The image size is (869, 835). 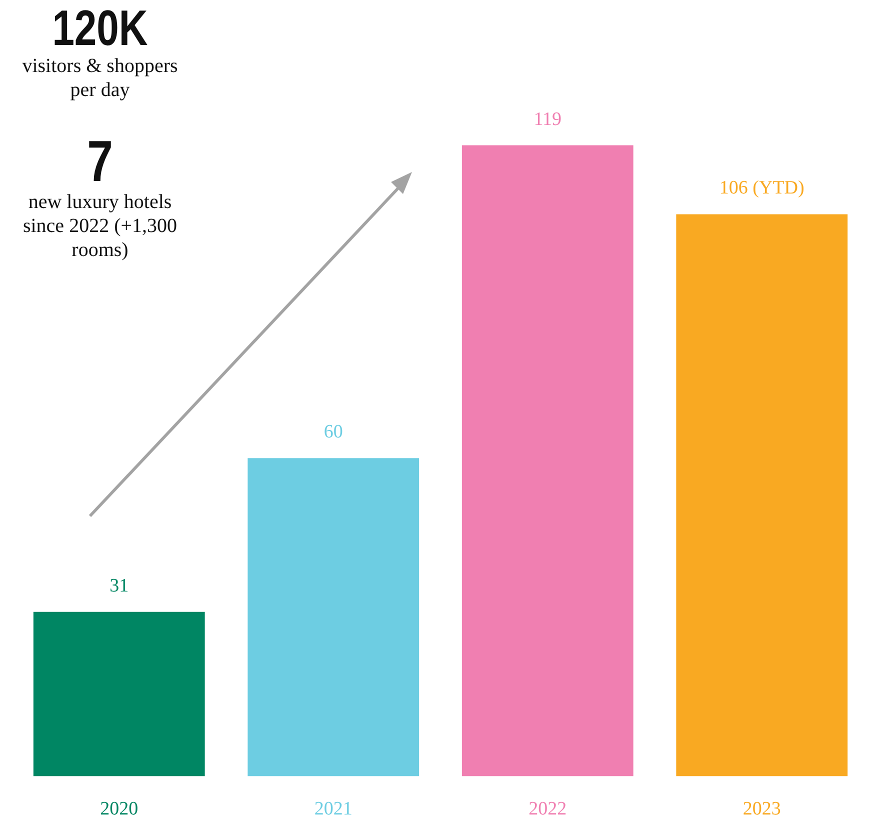 What do you see at coordinates (100, 78) in the screenshot?
I see `text: visitors & shoppers per day` at bounding box center [100, 78].